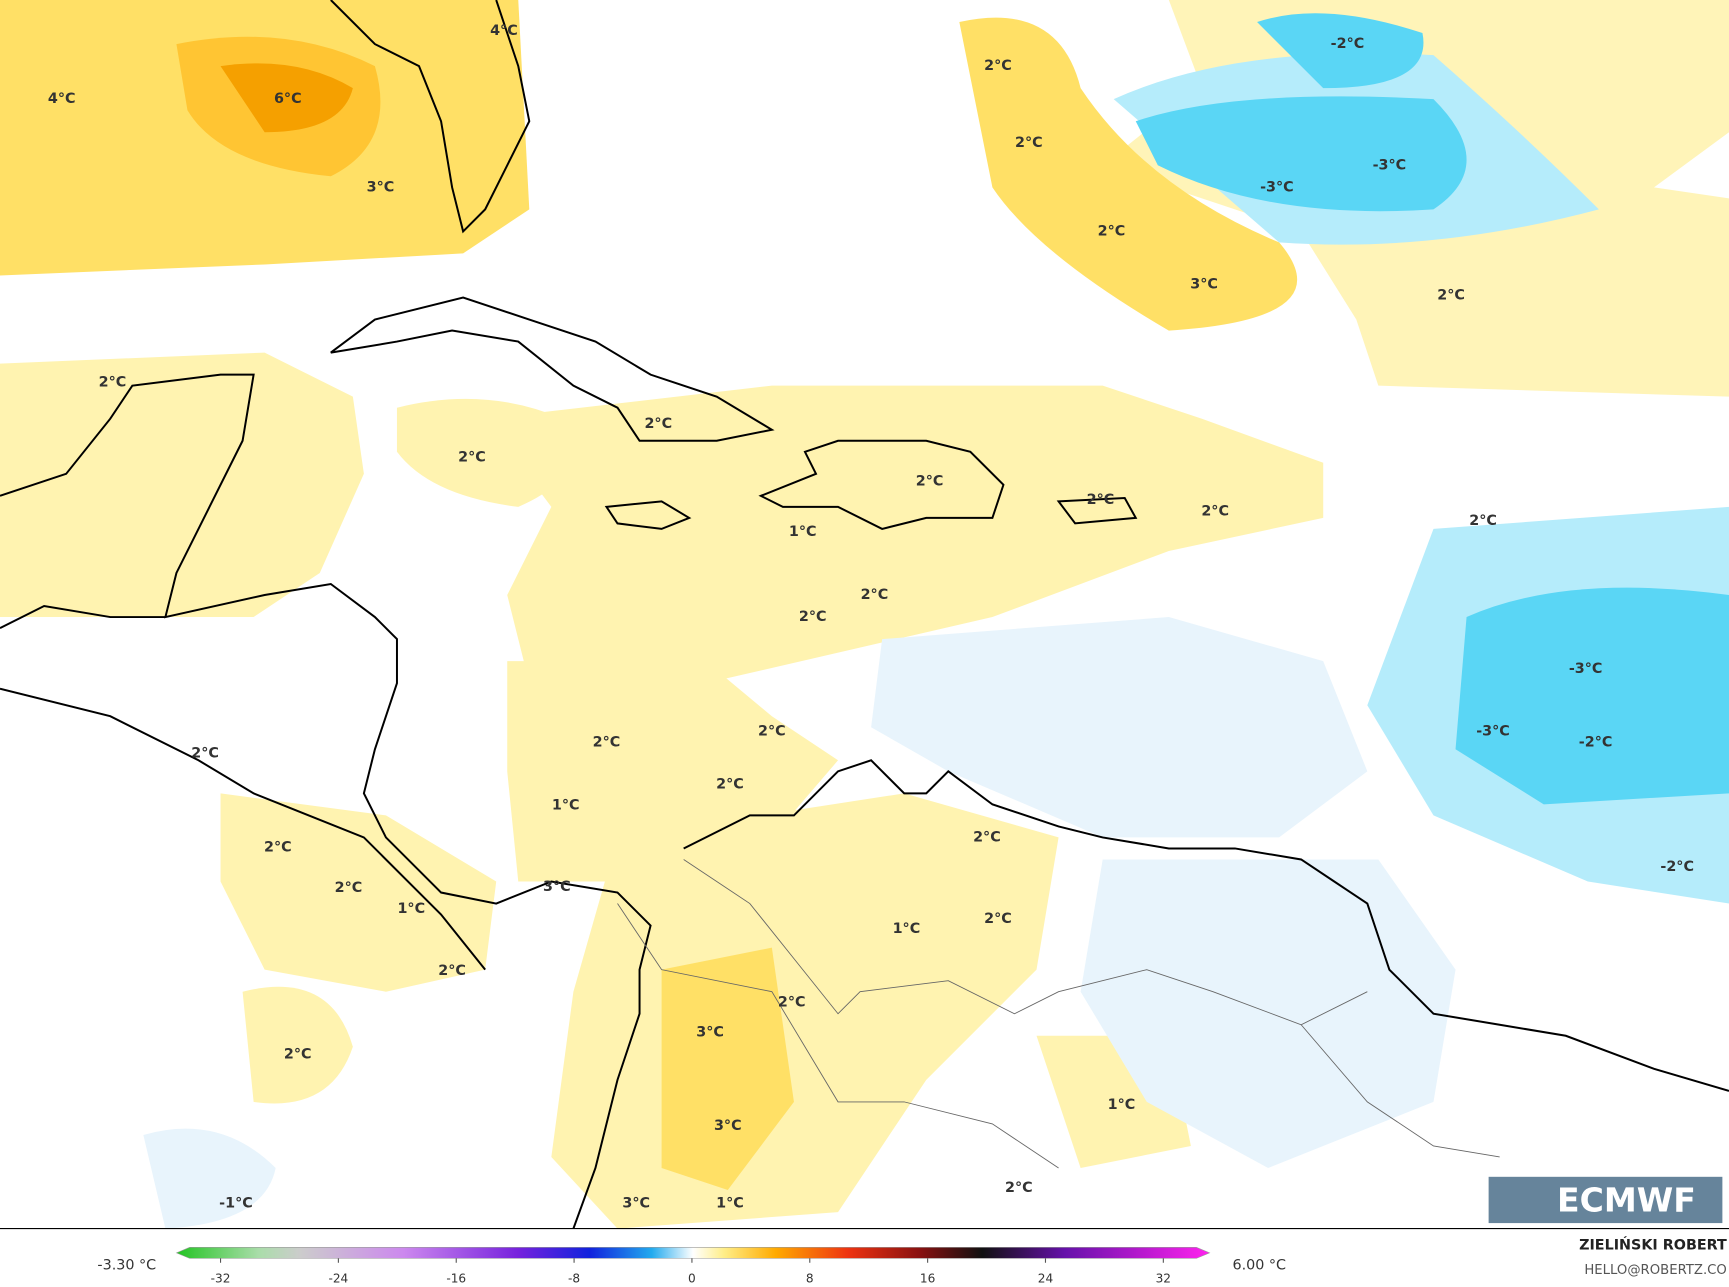 This screenshot has width=1729, height=1287. I want to click on colorbar-tick-label: 24, so click(1046, 1279).